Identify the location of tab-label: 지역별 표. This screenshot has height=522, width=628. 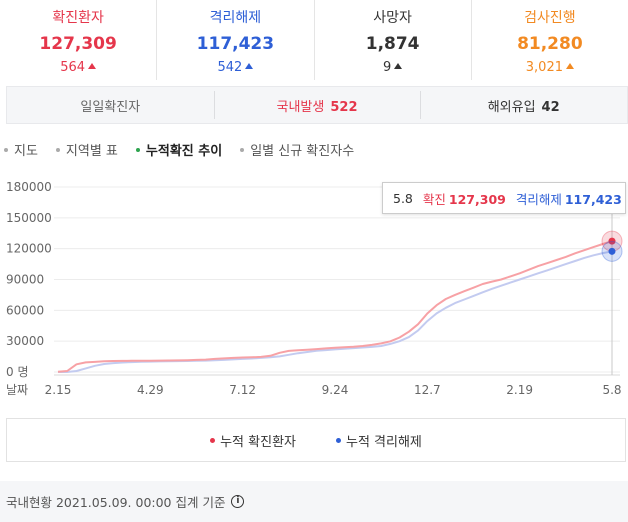
(91, 151).